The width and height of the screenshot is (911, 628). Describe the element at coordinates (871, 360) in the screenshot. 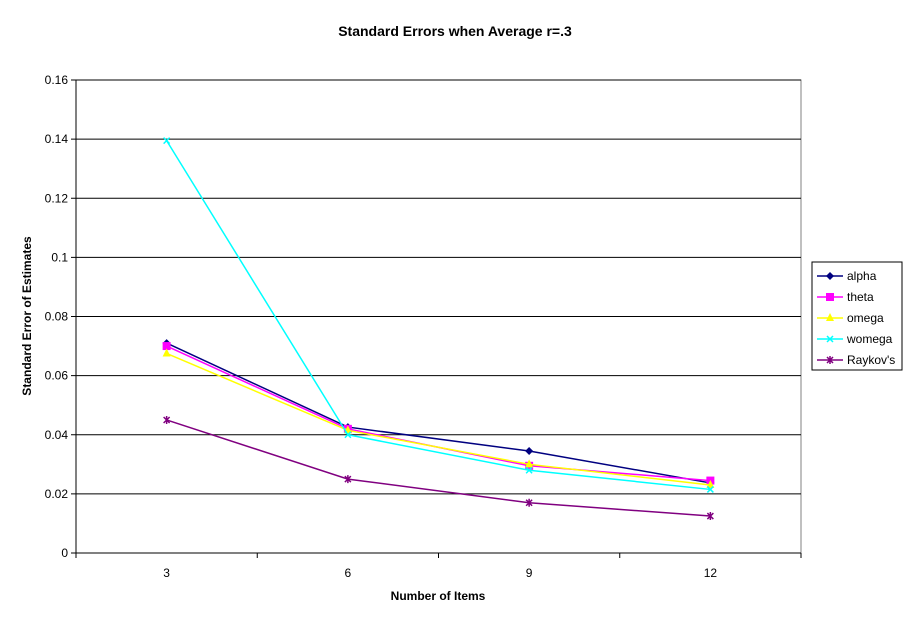

I see `legend-label: Raykov's` at that location.